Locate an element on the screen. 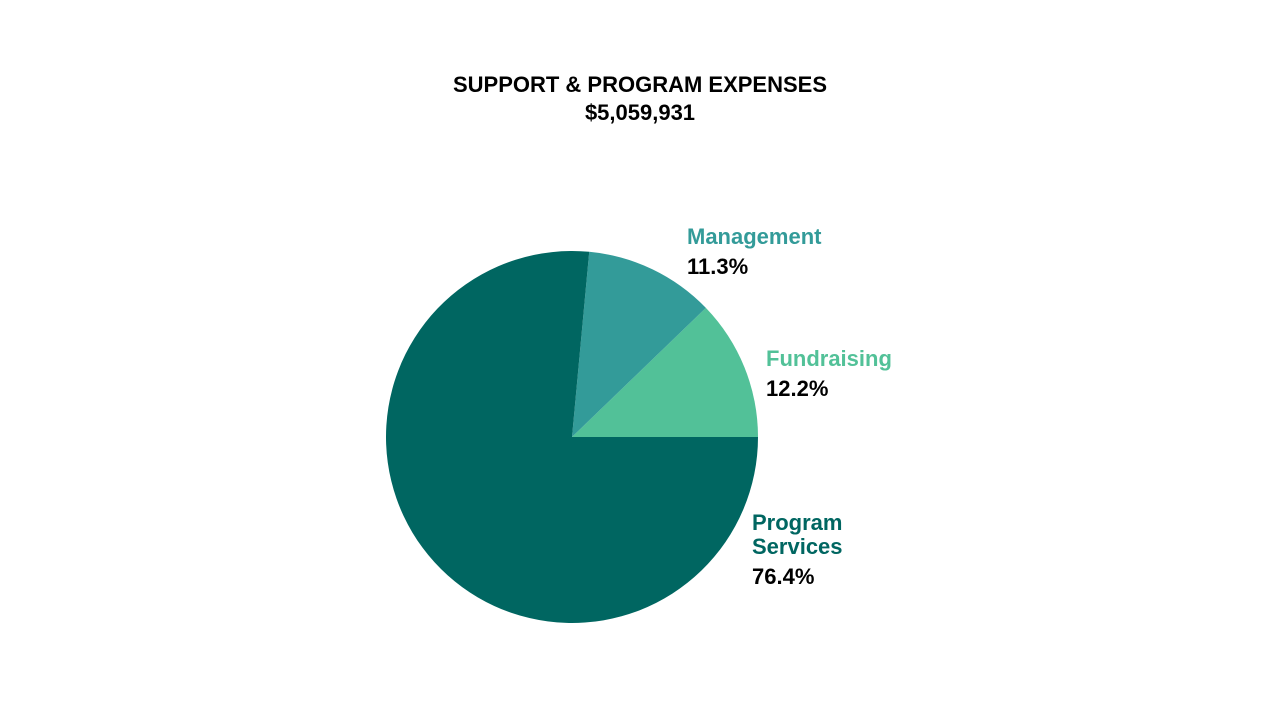 The image size is (1280, 720). slice-value: 12.2% is located at coordinates (797, 388).